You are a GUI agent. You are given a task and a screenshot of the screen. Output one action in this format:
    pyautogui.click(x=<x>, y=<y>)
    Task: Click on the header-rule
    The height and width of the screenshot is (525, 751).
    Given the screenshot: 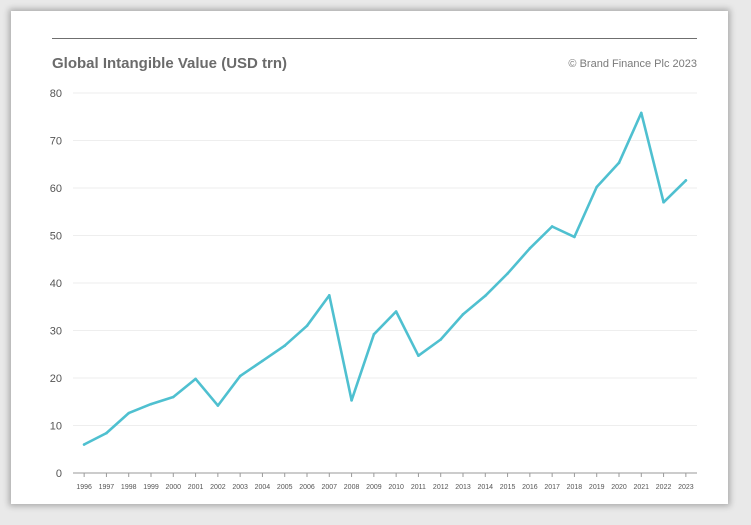 What is the action you would take?
    pyautogui.click(x=374, y=38)
    